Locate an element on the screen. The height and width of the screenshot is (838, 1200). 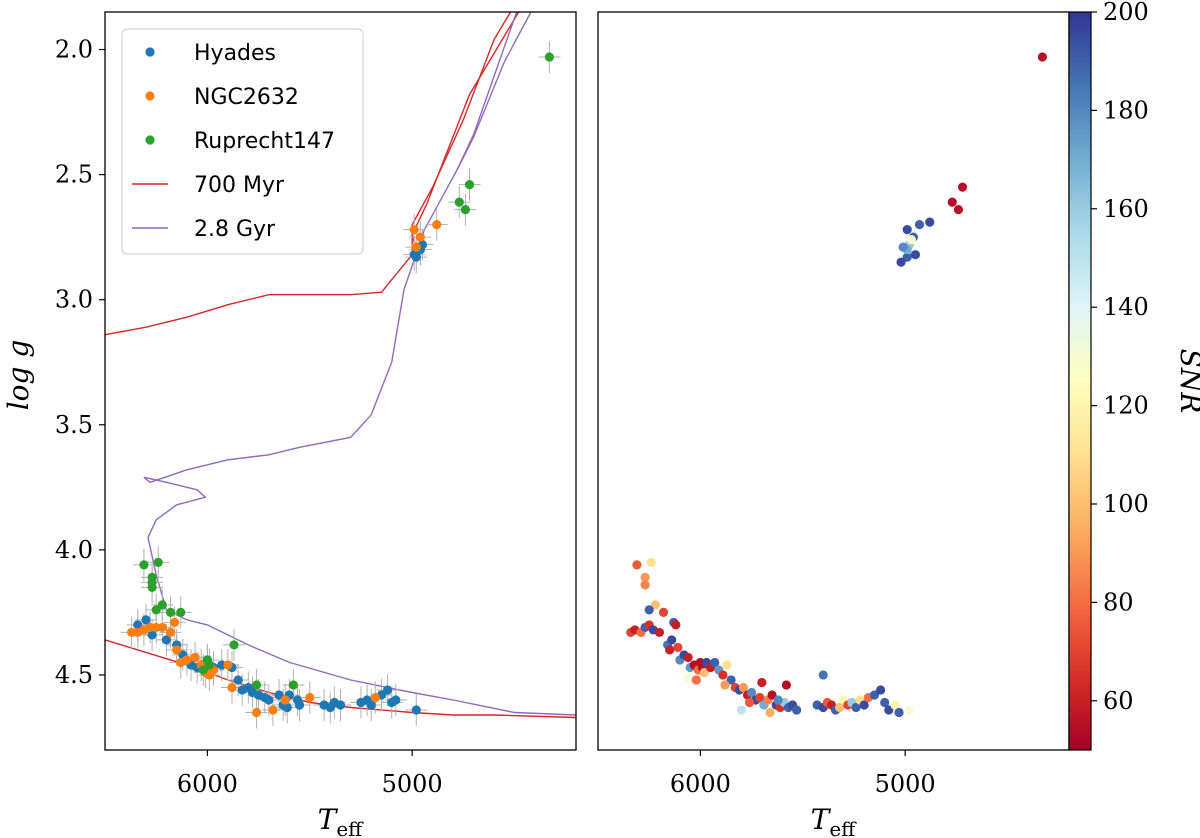
legend-label: NGC2632 is located at coordinates (246, 97).